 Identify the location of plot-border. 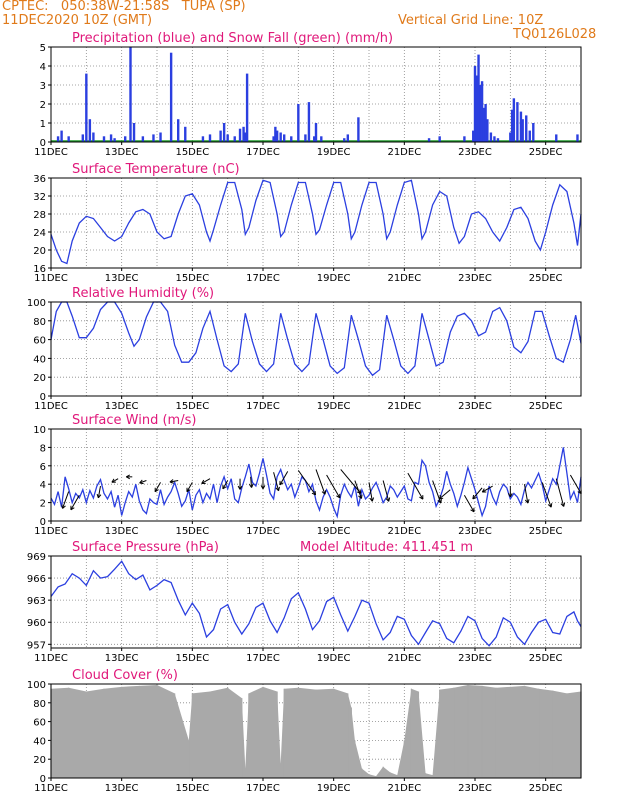
(316, 602).